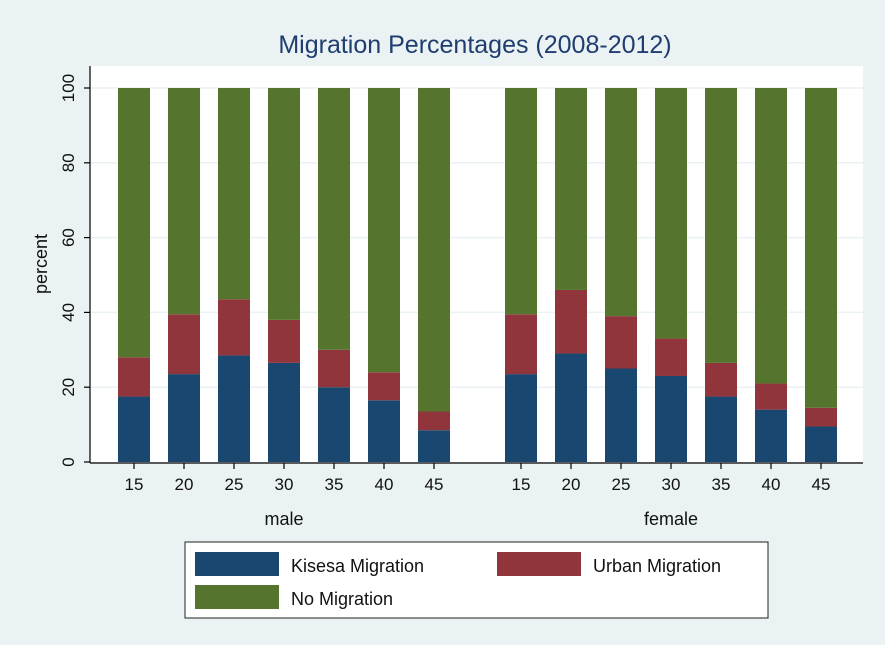 The height and width of the screenshot is (645, 885). Describe the element at coordinates (134, 484) in the screenshot. I see `x-tick-label-male-15: 15` at that location.